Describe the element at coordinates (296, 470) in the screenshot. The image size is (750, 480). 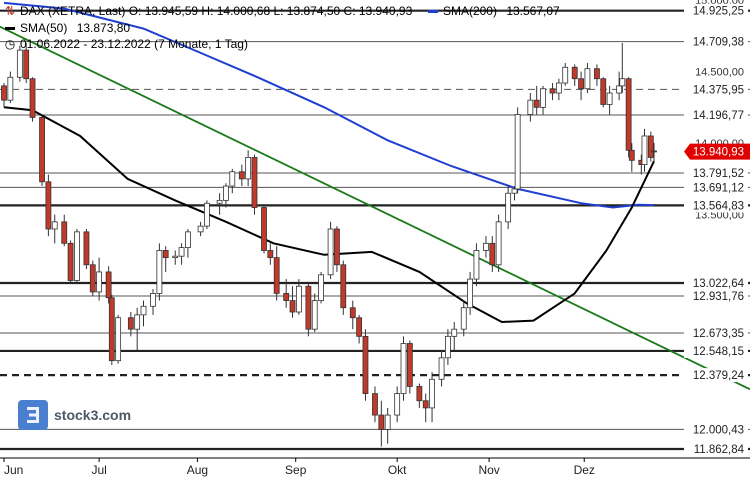
I see `x-tick-label: Sep` at that location.